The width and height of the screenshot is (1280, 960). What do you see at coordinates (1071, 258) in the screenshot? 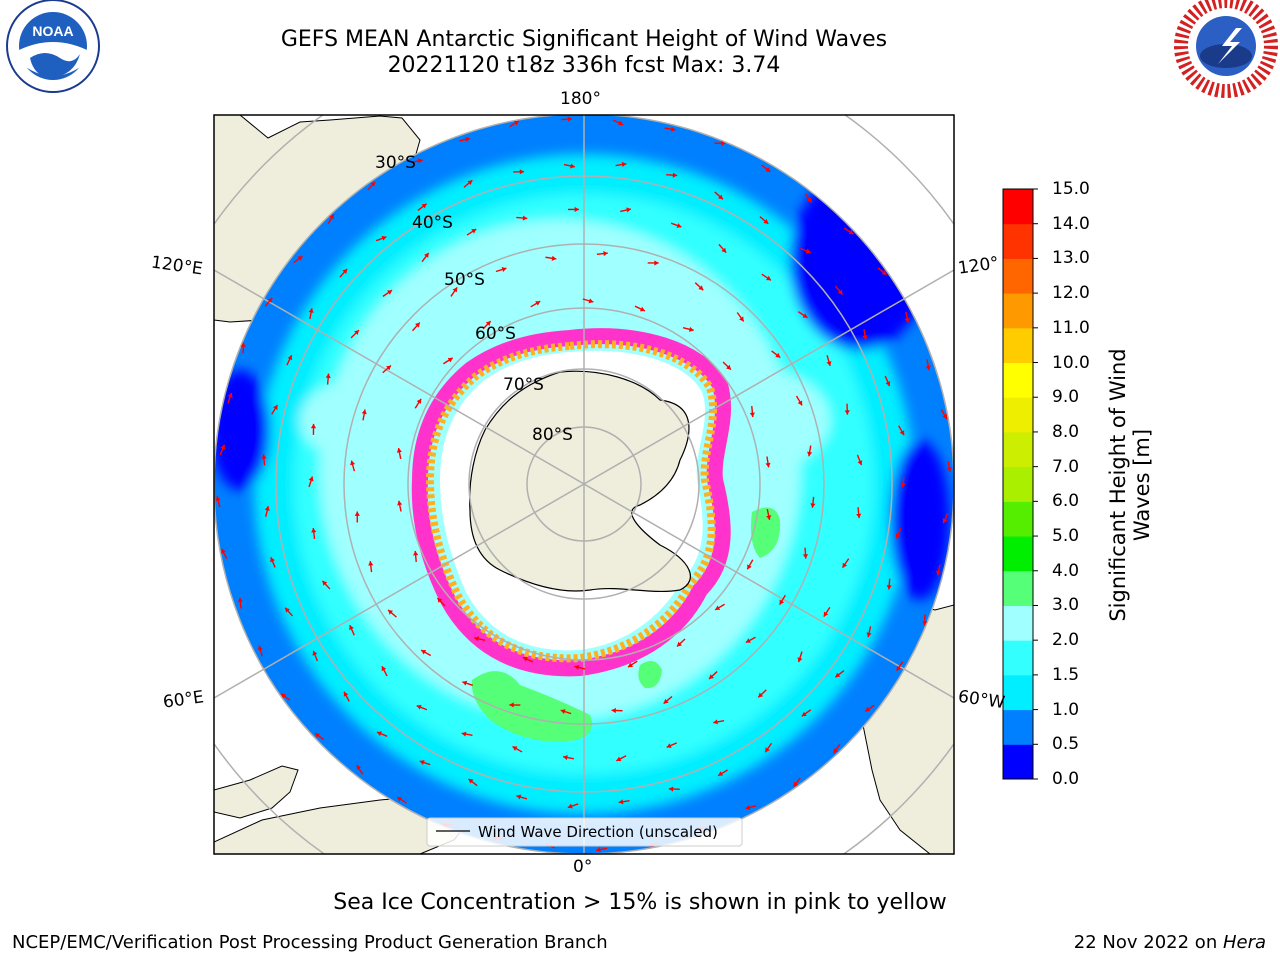
I see `colorbar-tick-label: 13.0` at bounding box center [1071, 258].